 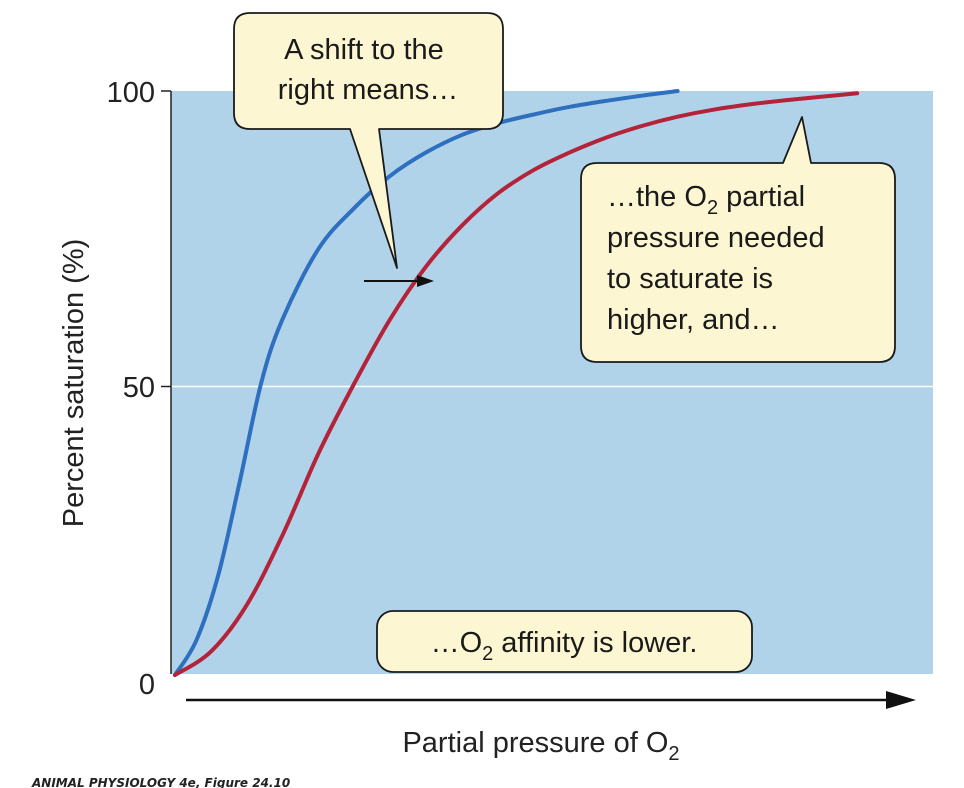 I want to click on callout-affinity-line-1-segment: affinity is lower., so click(x=595, y=643).